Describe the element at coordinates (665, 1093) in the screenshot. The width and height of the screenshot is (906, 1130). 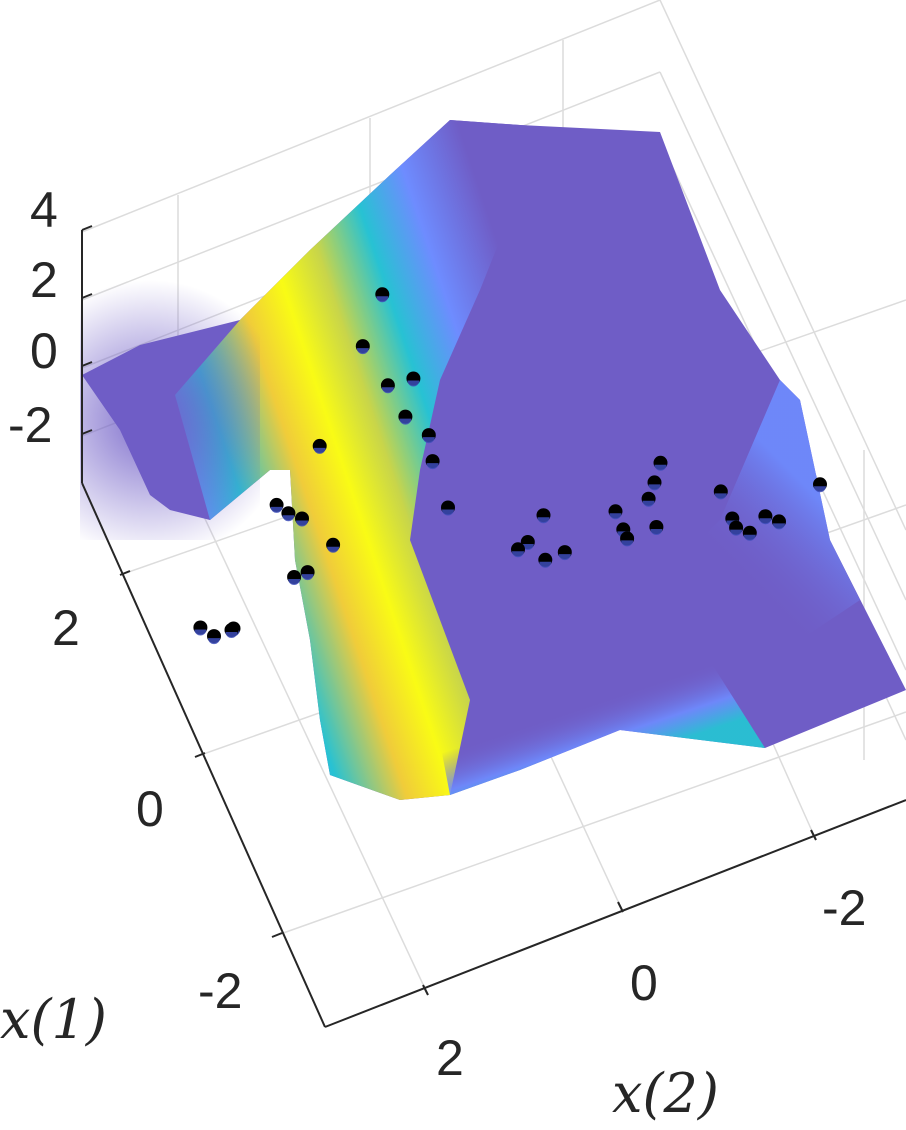
I see `x2-axis-label: x(2)` at that location.